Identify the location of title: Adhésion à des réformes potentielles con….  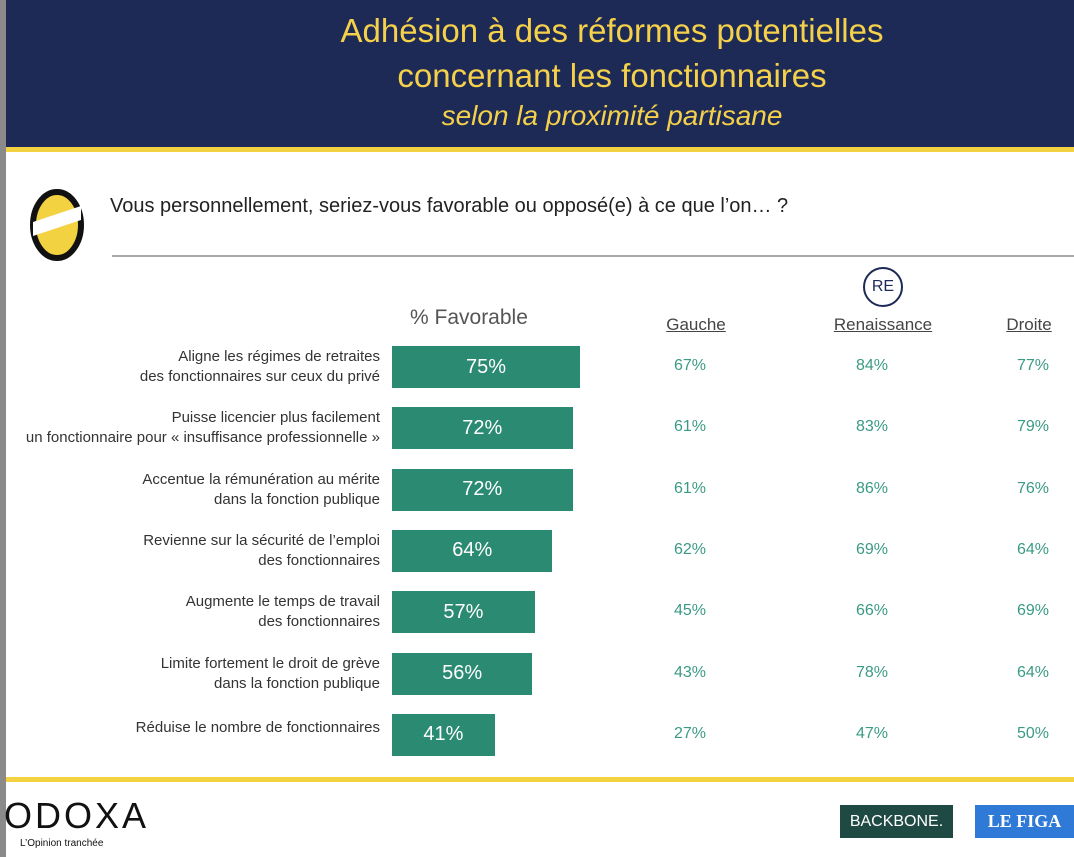
(612, 53).